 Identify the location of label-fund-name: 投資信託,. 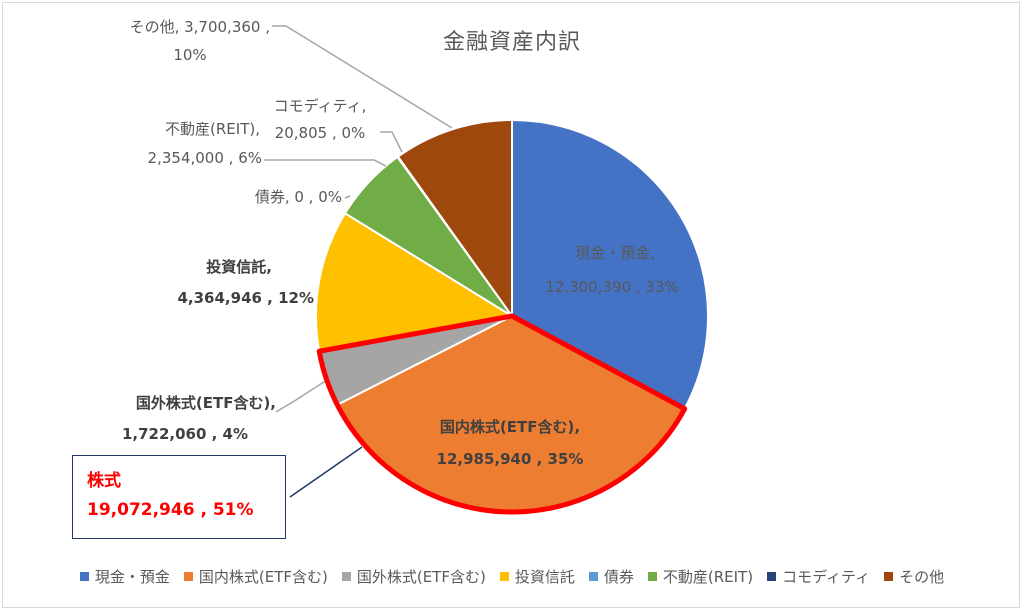
(239, 267).